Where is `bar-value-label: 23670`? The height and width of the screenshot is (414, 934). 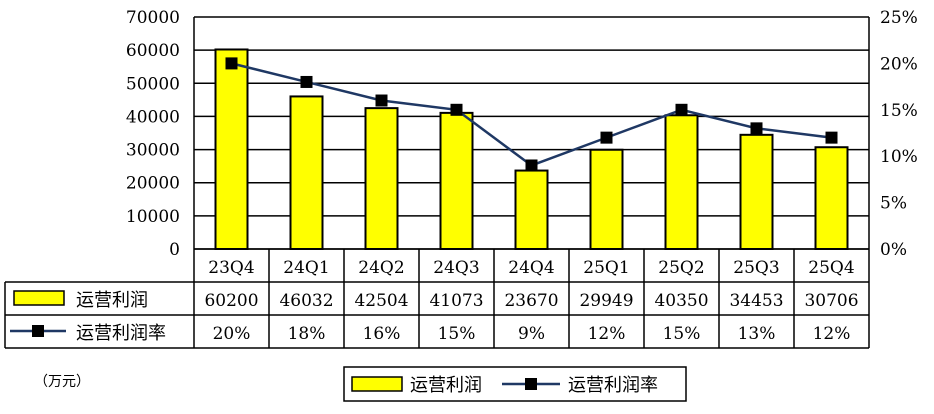
bar-value-label: 23670 is located at coordinates (531, 301).